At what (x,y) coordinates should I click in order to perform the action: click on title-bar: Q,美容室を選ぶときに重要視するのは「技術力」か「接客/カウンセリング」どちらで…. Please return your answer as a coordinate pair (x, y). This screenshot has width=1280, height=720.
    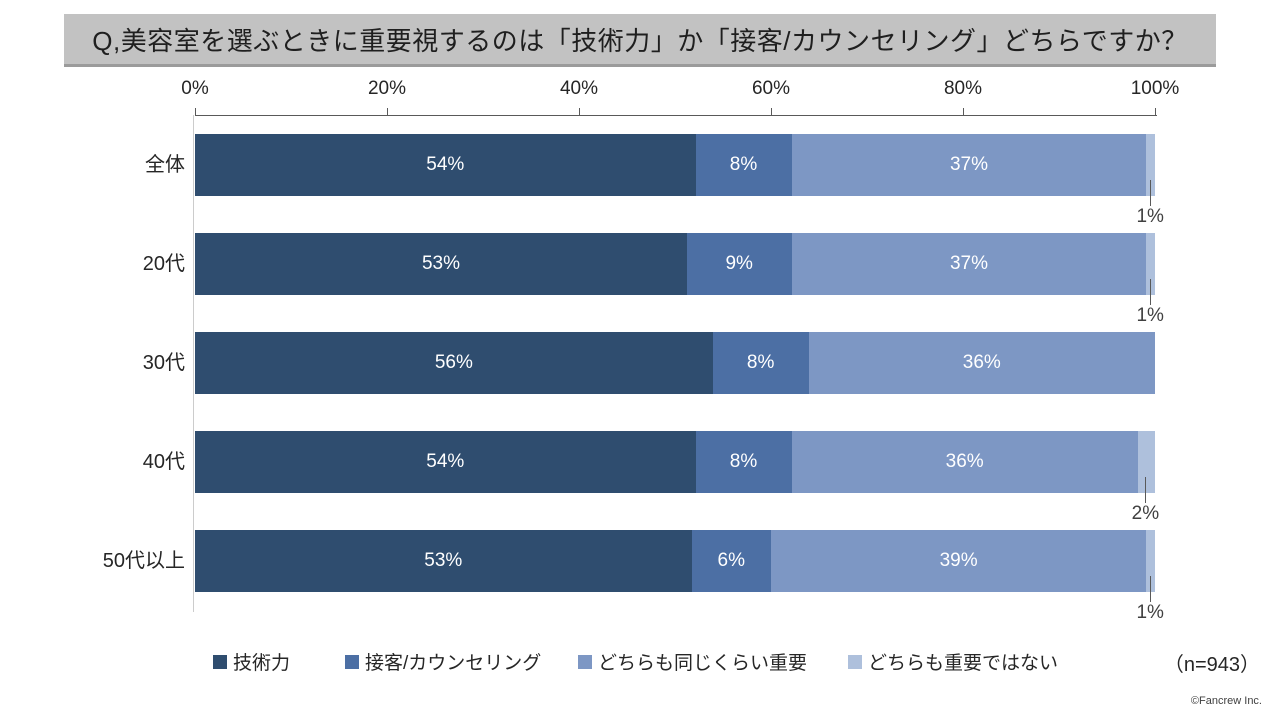
    Looking at the image, I should click on (640, 40).